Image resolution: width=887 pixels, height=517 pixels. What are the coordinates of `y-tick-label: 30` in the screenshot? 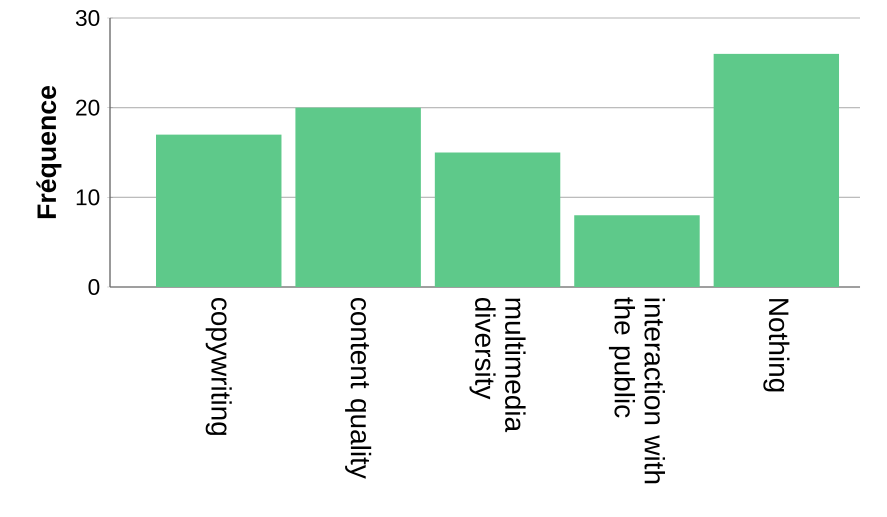 It's located at (88, 18).